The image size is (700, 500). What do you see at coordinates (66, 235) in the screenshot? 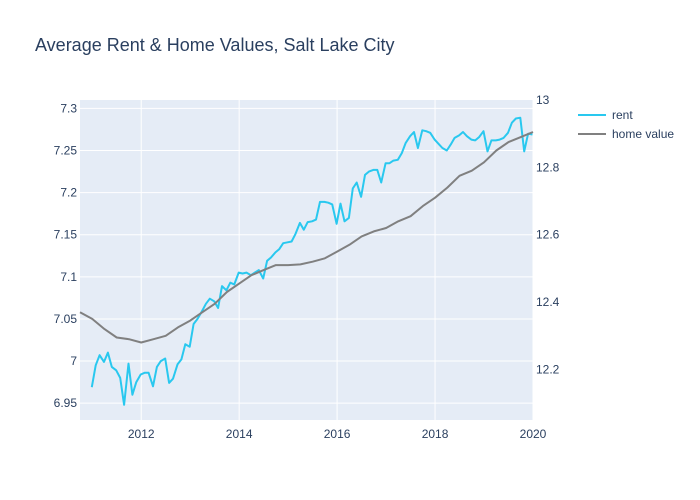
I see `y-tick-label: 7.15` at bounding box center [66, 235].